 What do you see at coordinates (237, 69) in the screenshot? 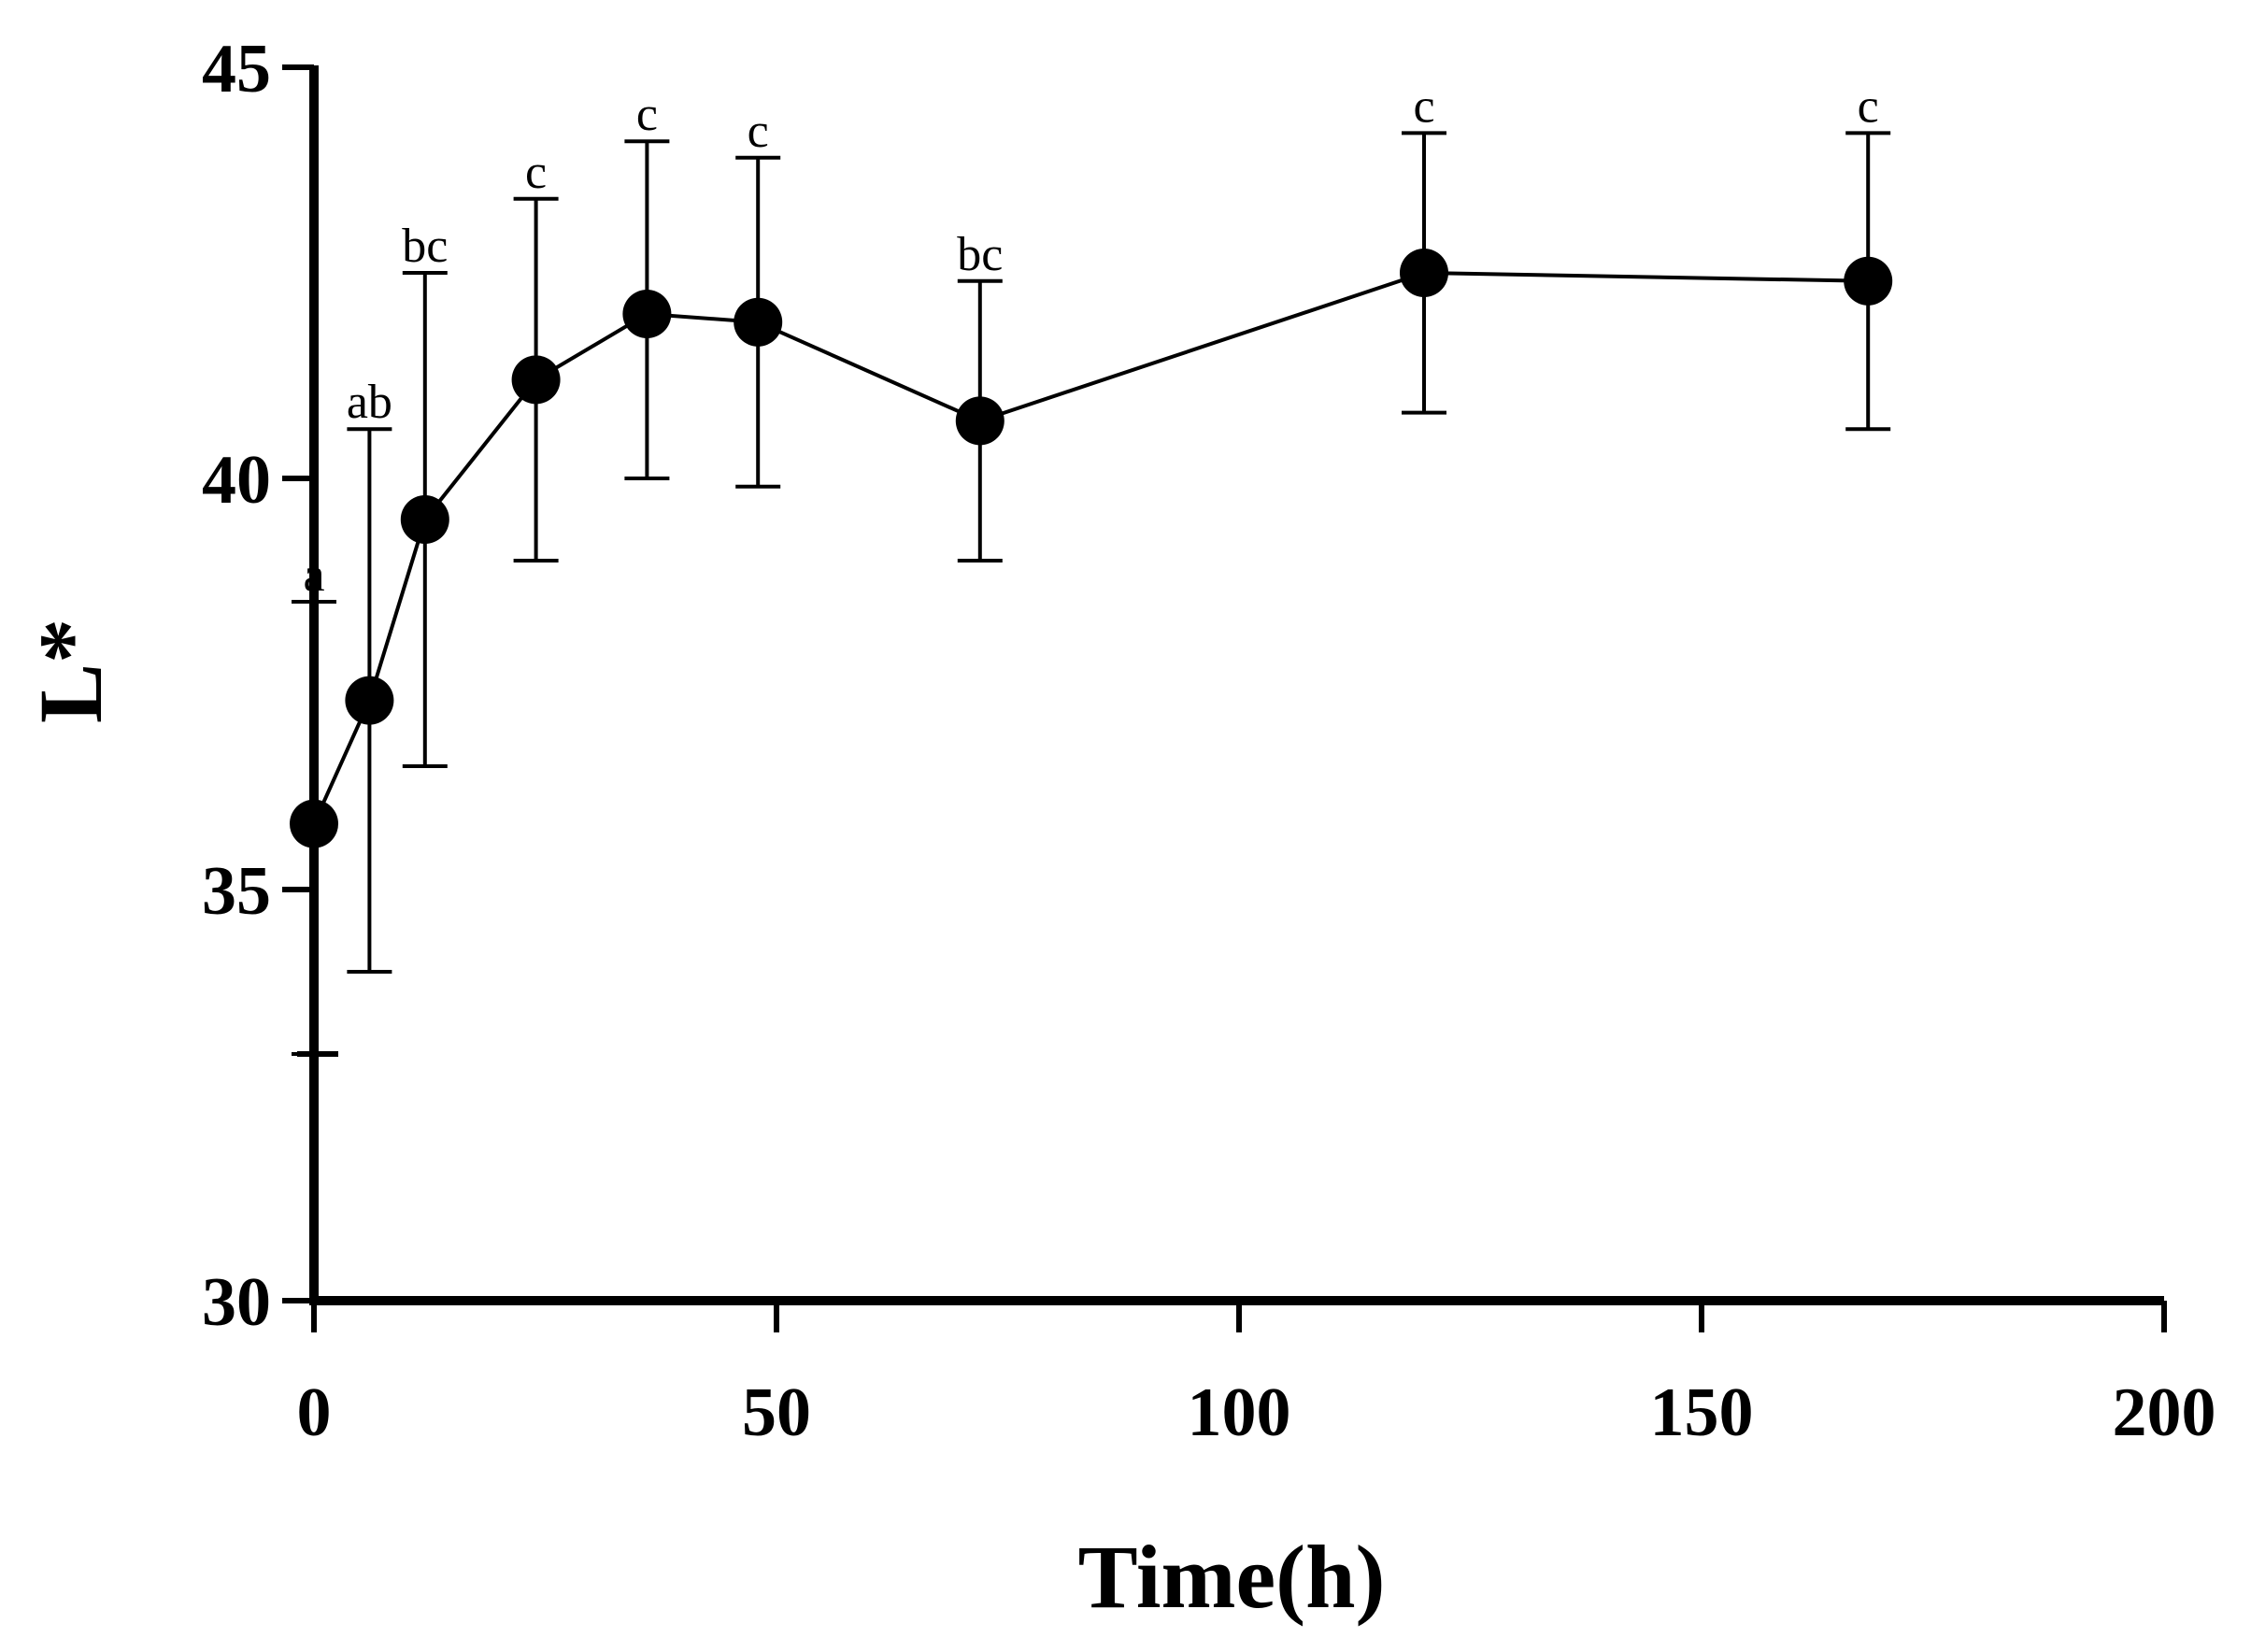
I see `y-tick-label: 45` at bounding box center [237, 69].